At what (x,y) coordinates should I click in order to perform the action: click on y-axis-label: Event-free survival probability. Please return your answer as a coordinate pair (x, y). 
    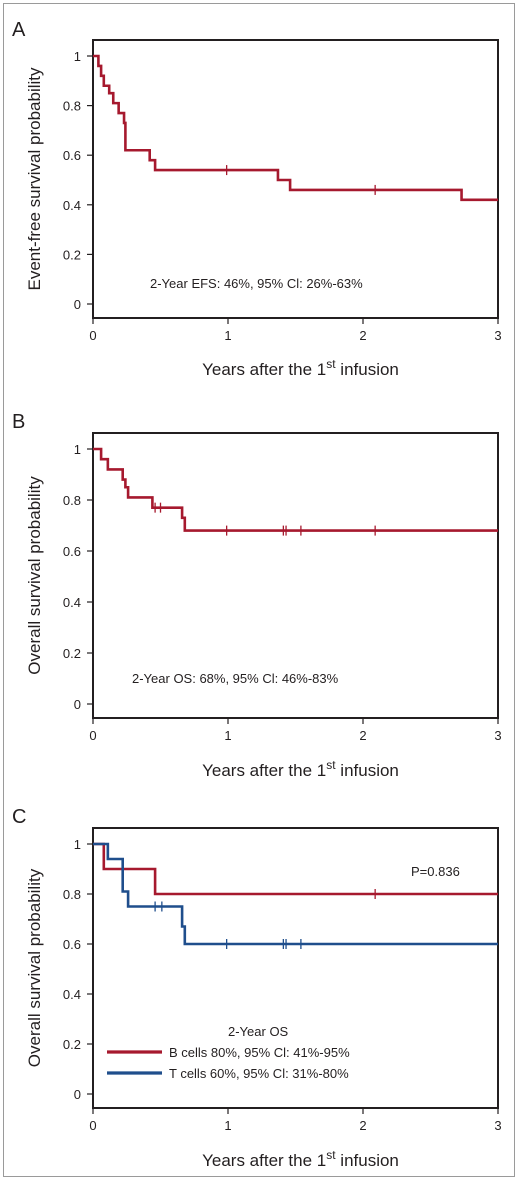
    Looking at the image, I should click on (34, 178).